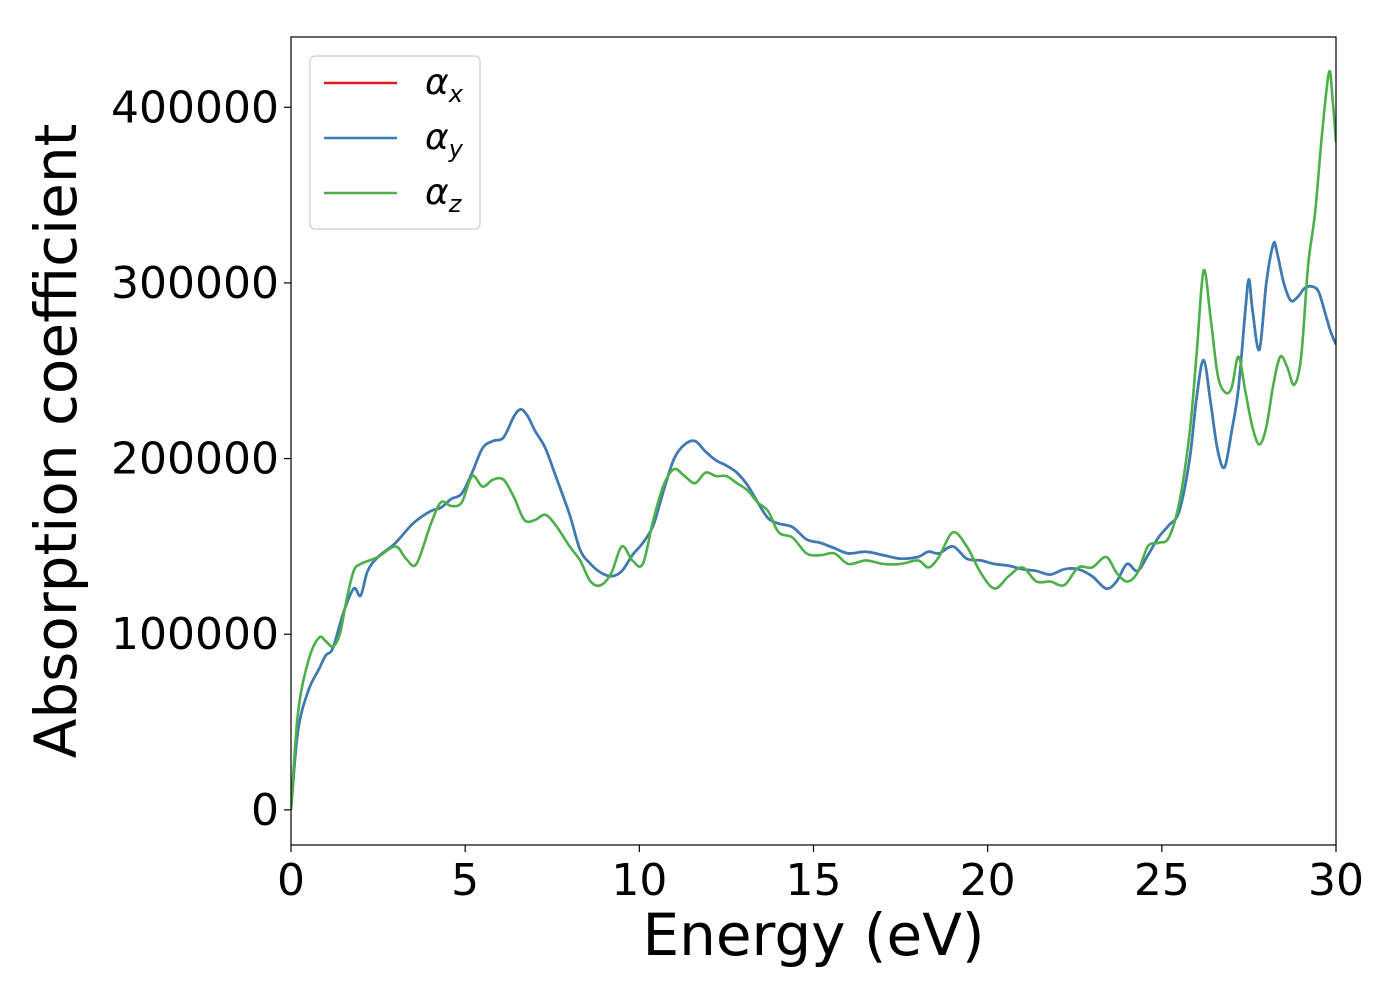 The height and width of the screenshot is (1000, 1400). I want to click on x-tick-label: 0, so click(291, 880).